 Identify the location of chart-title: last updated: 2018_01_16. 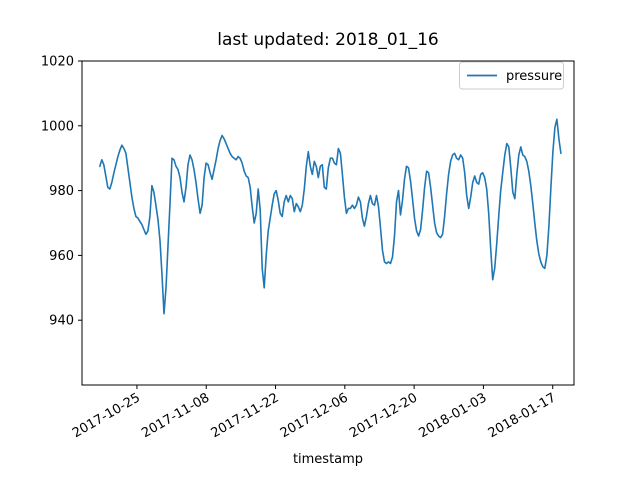
(327, 40).